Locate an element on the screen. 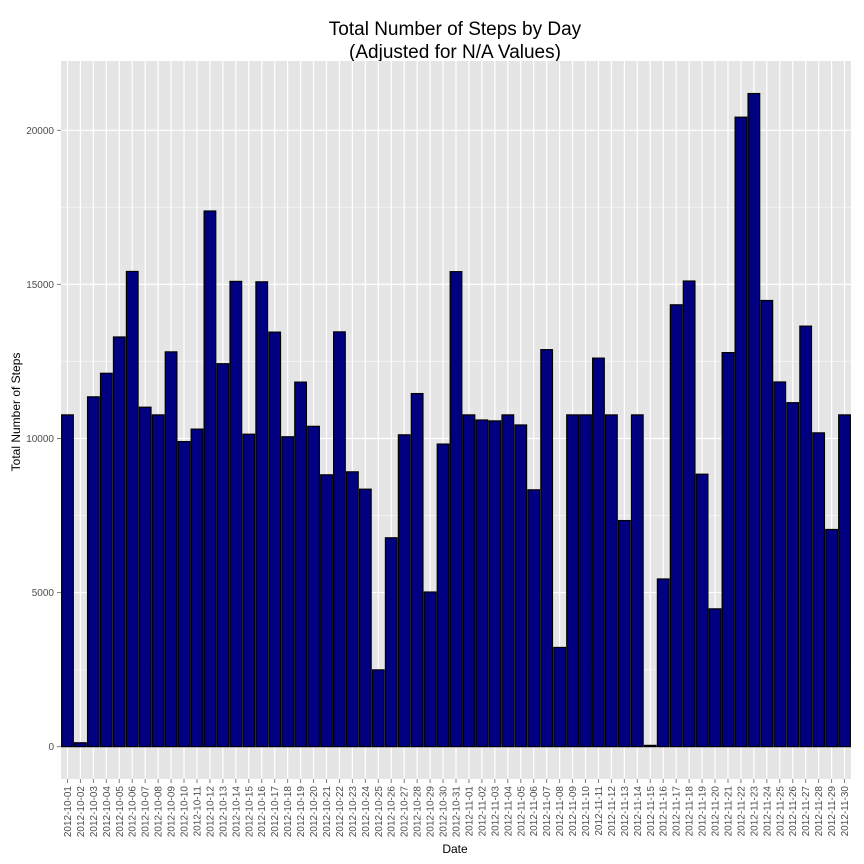  x-tick-label: 2012-10-15 is located at coordinates (249, 812).